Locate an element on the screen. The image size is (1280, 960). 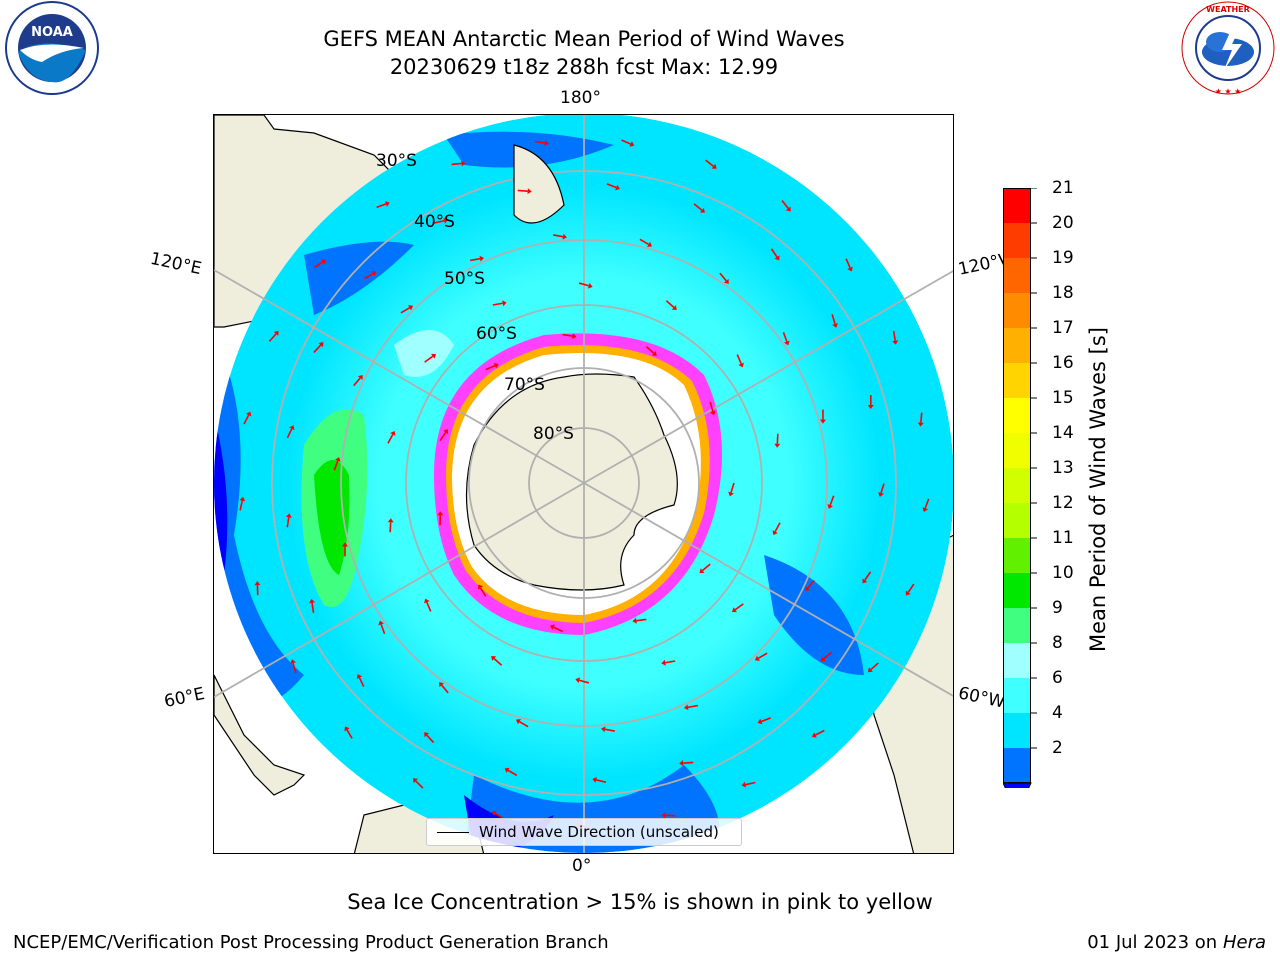
colorbar is located at coordinates (1032, 501).